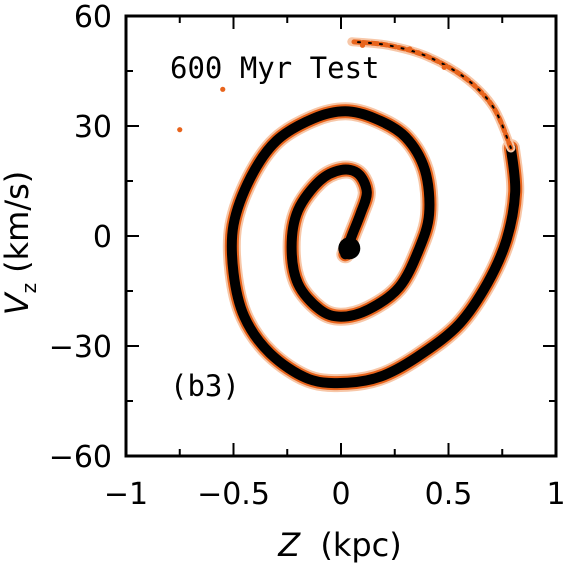 The image size is (578, 578). What do you see at coordinates (555, 494) in the screenshot?
I see `x-tick-label: 1` at bounding box center [555, 494].